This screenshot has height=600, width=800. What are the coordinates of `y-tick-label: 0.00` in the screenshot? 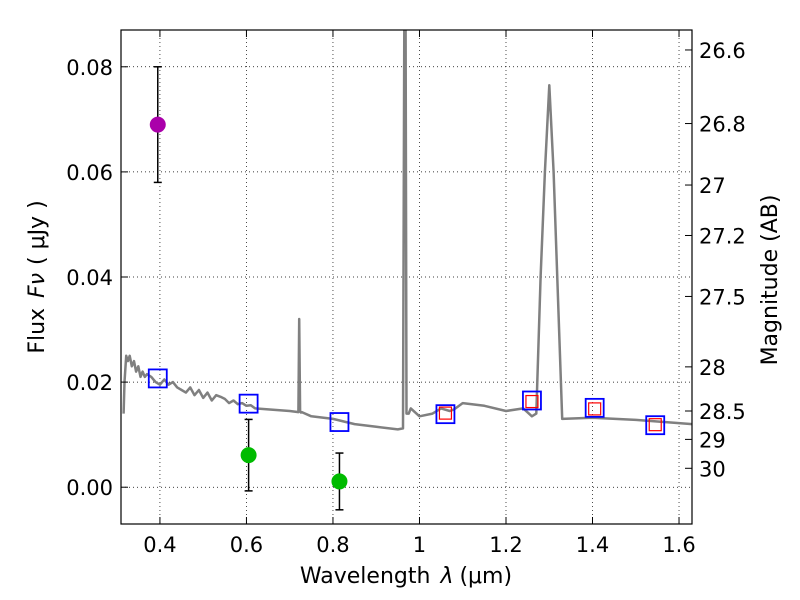 It's located at (89, 488).